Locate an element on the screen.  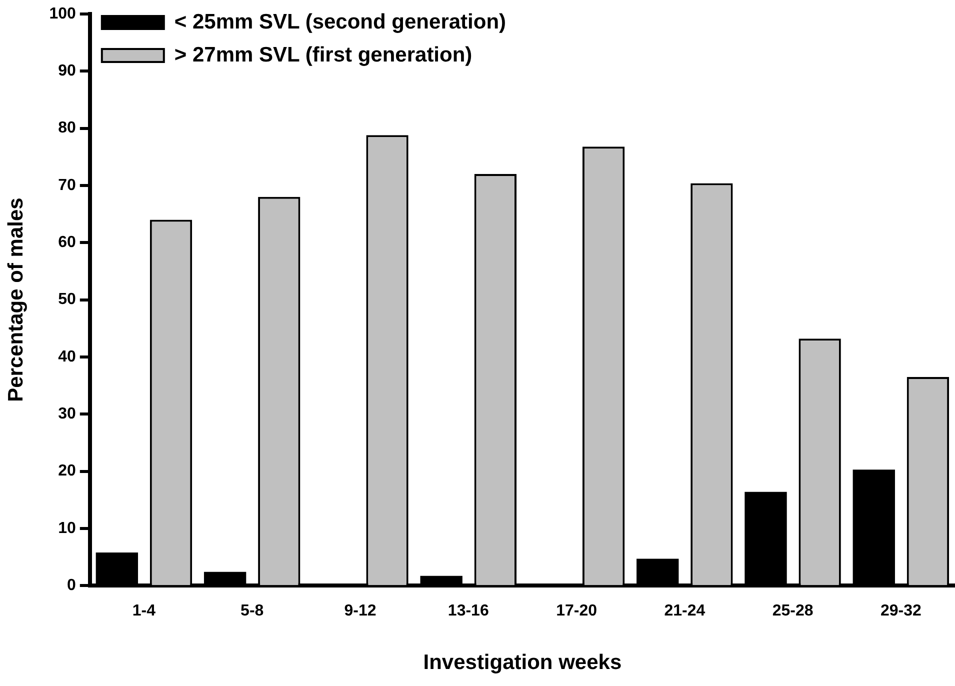
x-tick-label: 21-24 is located at coordinates (685, 611).